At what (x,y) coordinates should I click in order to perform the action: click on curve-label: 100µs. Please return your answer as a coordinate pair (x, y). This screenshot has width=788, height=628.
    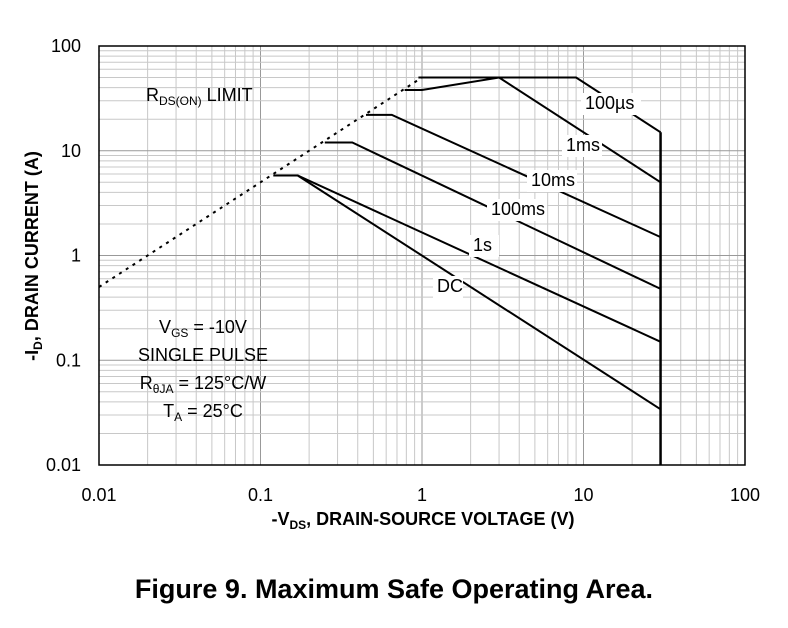
    Looking at the image, I should click on (609, 103).